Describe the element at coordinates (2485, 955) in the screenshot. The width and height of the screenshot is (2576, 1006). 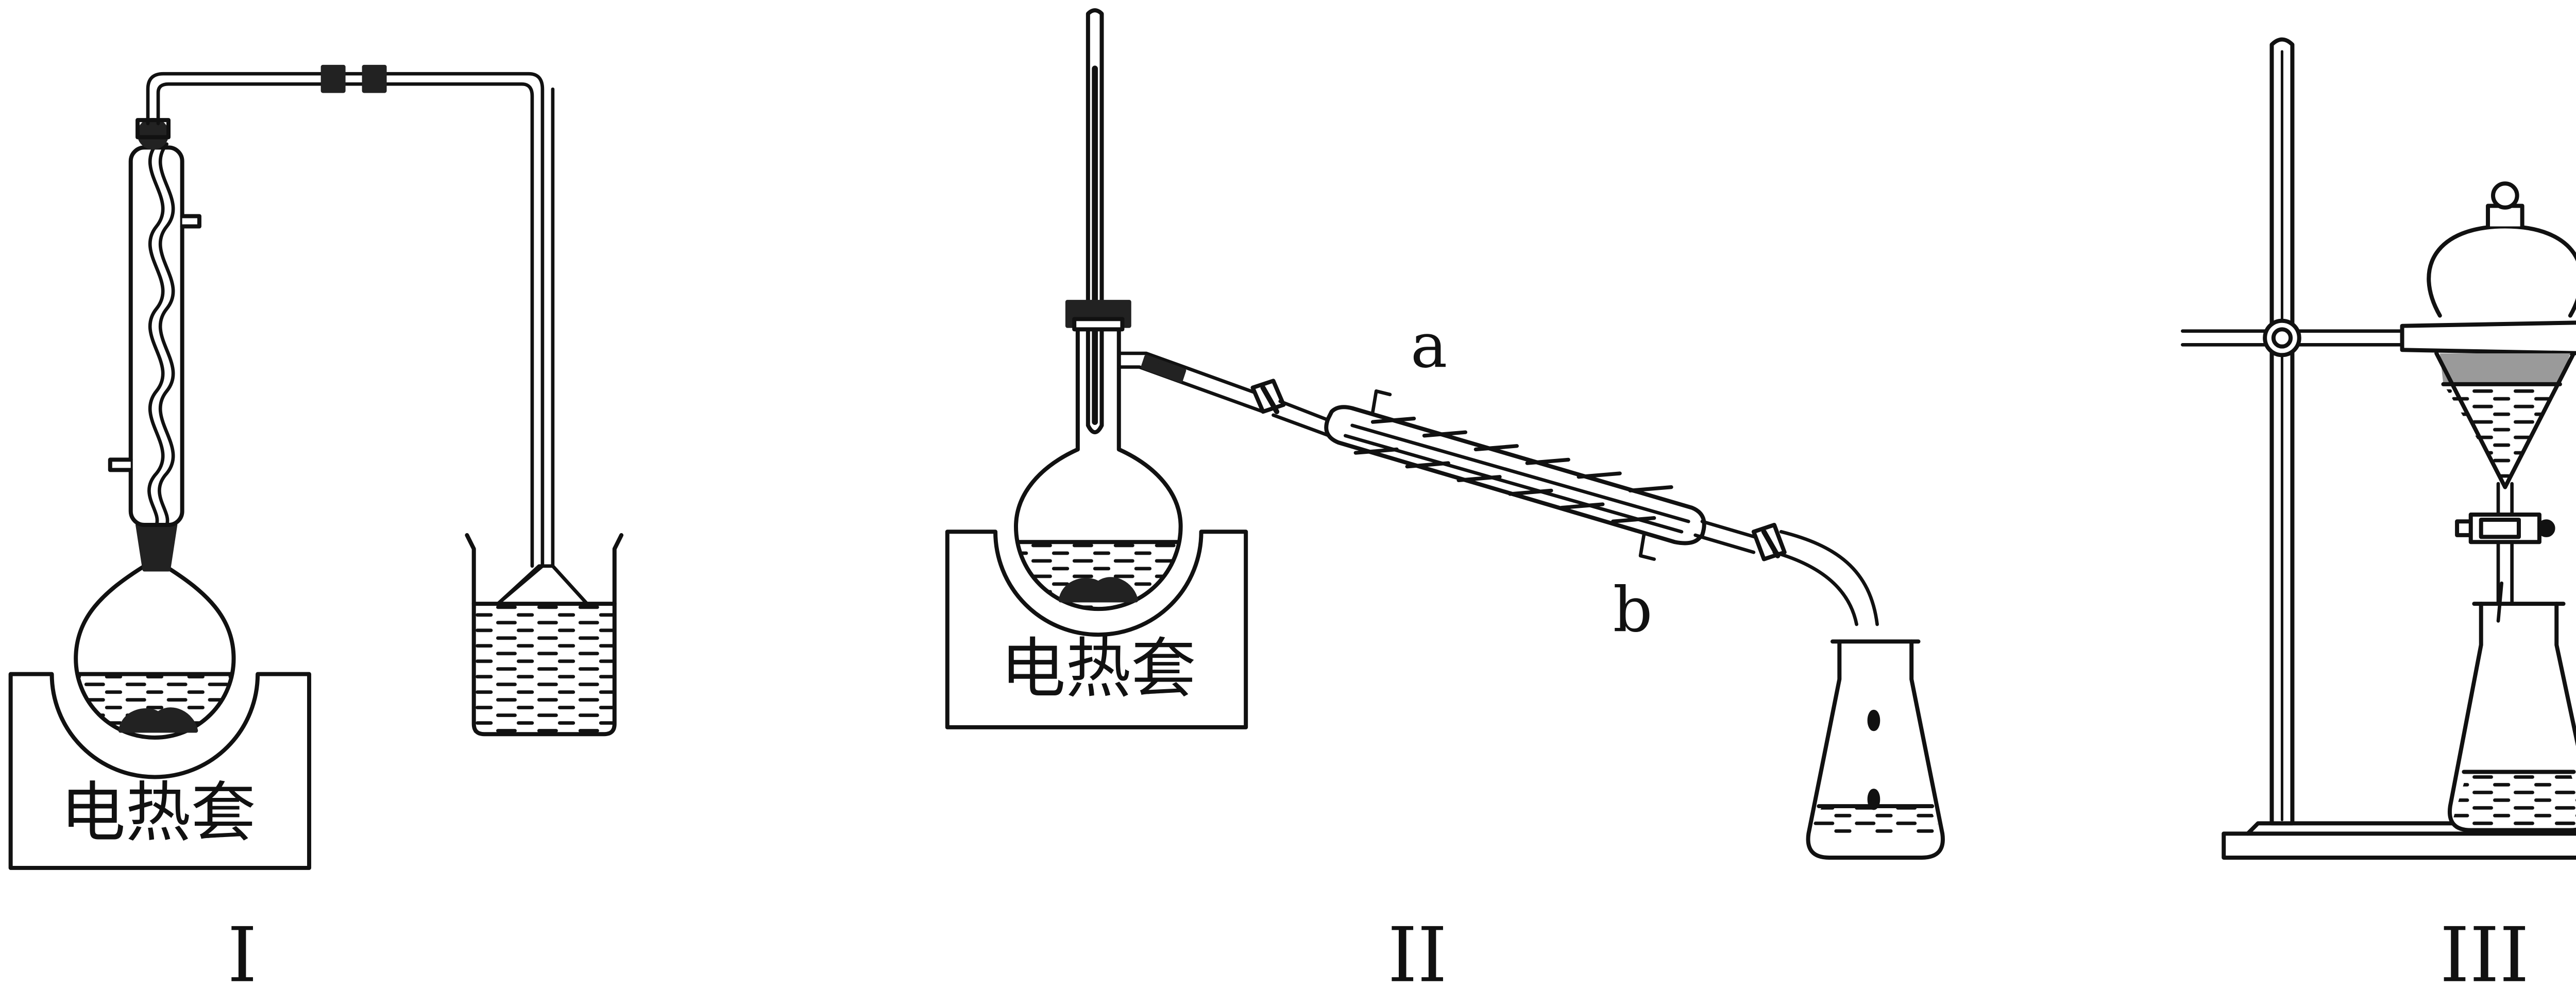
I see `caption-apparatus-3: III` at that location.